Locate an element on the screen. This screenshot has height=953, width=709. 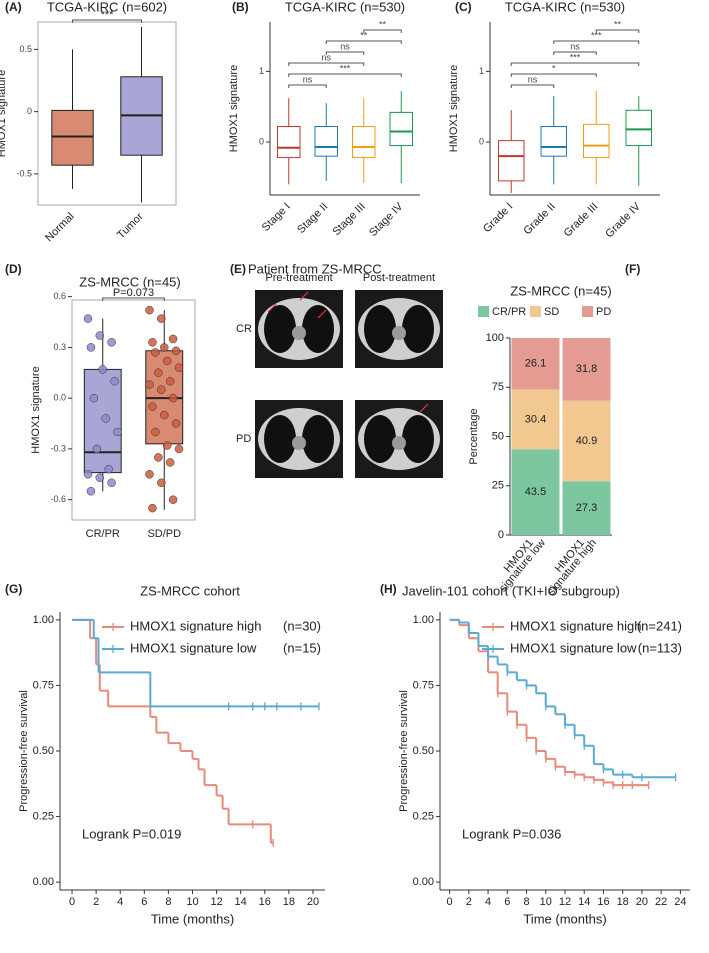
y-tick-label: 0.25 is located at coordinates (423, 816).